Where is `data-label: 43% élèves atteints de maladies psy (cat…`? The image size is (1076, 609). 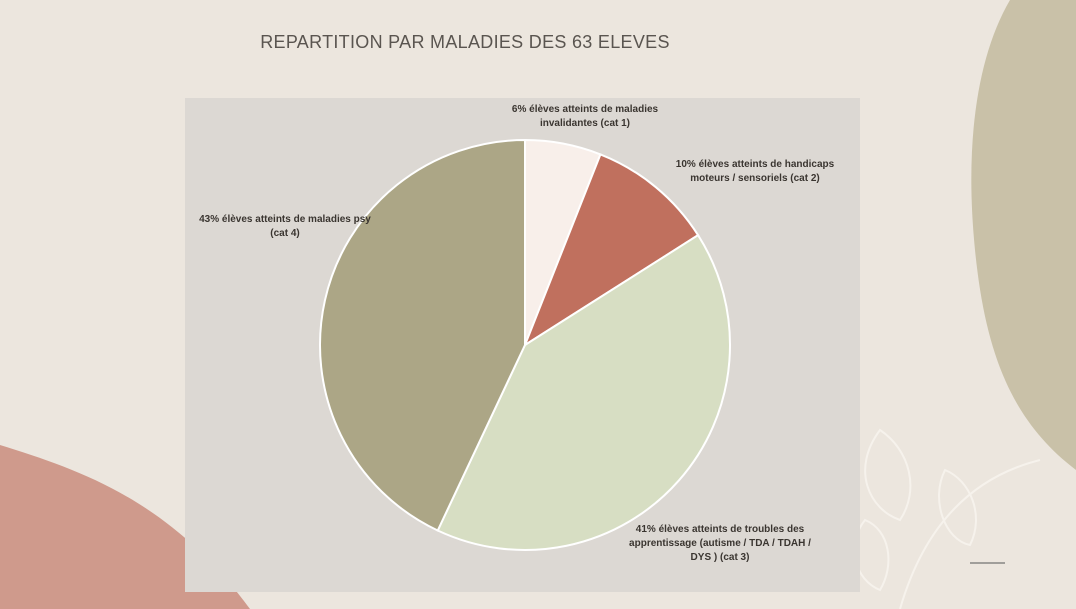 data-label: 43% élèves atteints de maladies psy (cat… is located at coordinates (285, 226).